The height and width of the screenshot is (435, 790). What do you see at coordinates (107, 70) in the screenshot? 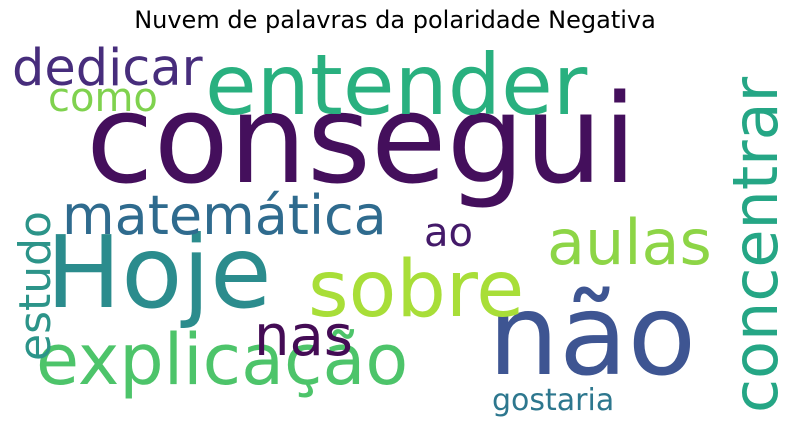
I see `word-dedicar: dedicar` at bounding box center [107, 70].